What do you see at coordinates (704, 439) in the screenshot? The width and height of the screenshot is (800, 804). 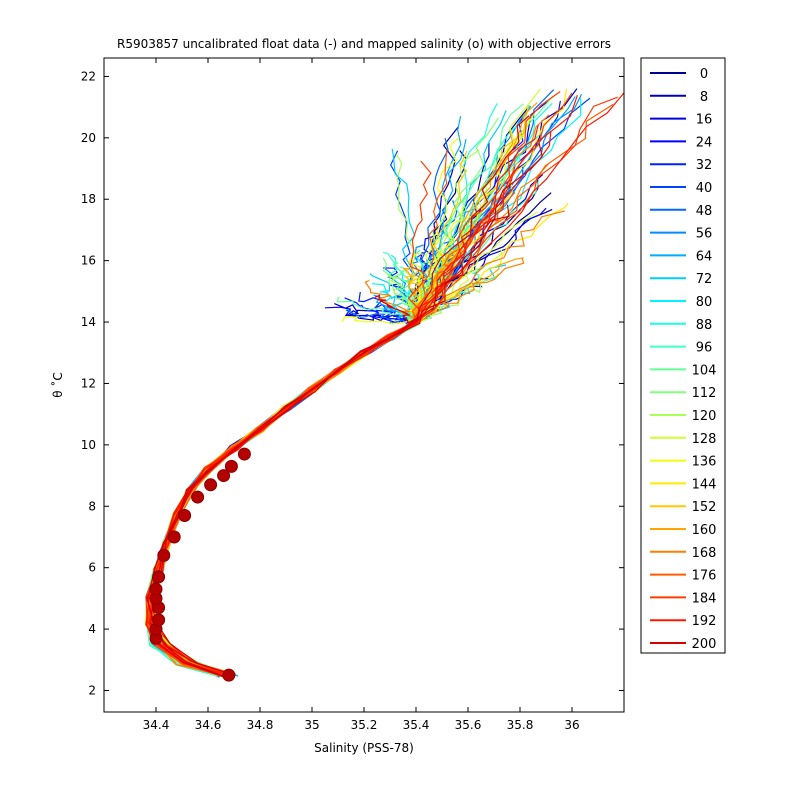 I see `legend-label: 128` at bounding box center [704, 439].